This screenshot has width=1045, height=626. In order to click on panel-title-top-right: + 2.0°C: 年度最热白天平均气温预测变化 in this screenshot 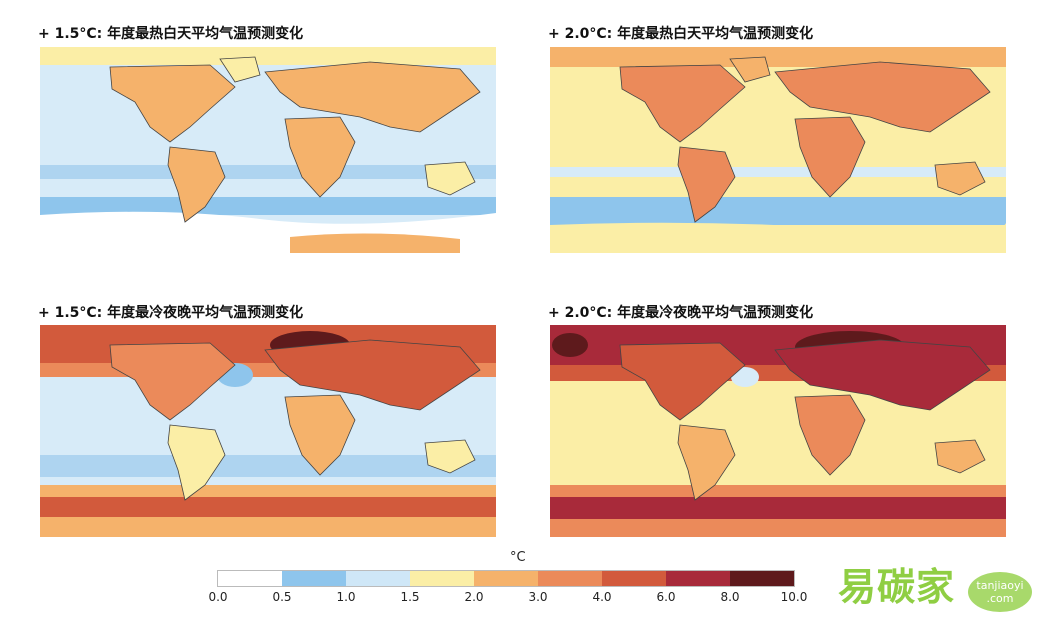, I will do `click(680, 33)`.